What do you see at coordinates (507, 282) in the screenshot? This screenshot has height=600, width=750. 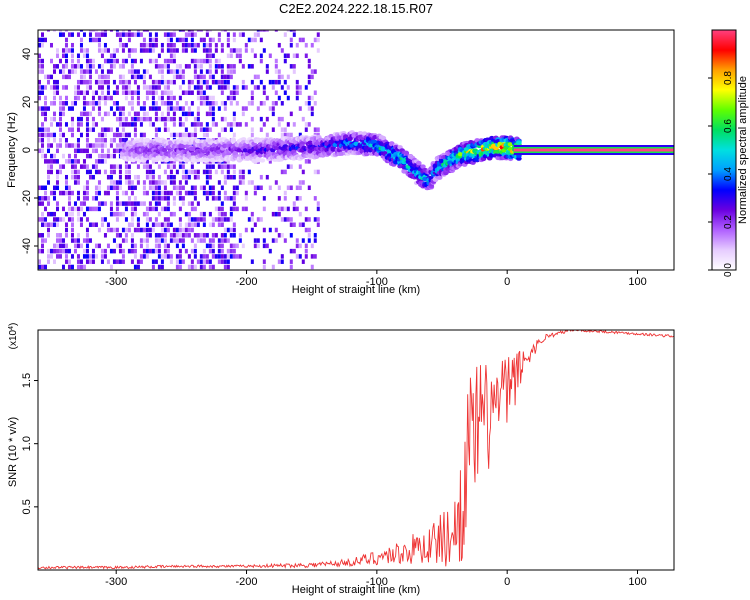 I see `x-tick-label: 0` at bounding box center [507, 282].